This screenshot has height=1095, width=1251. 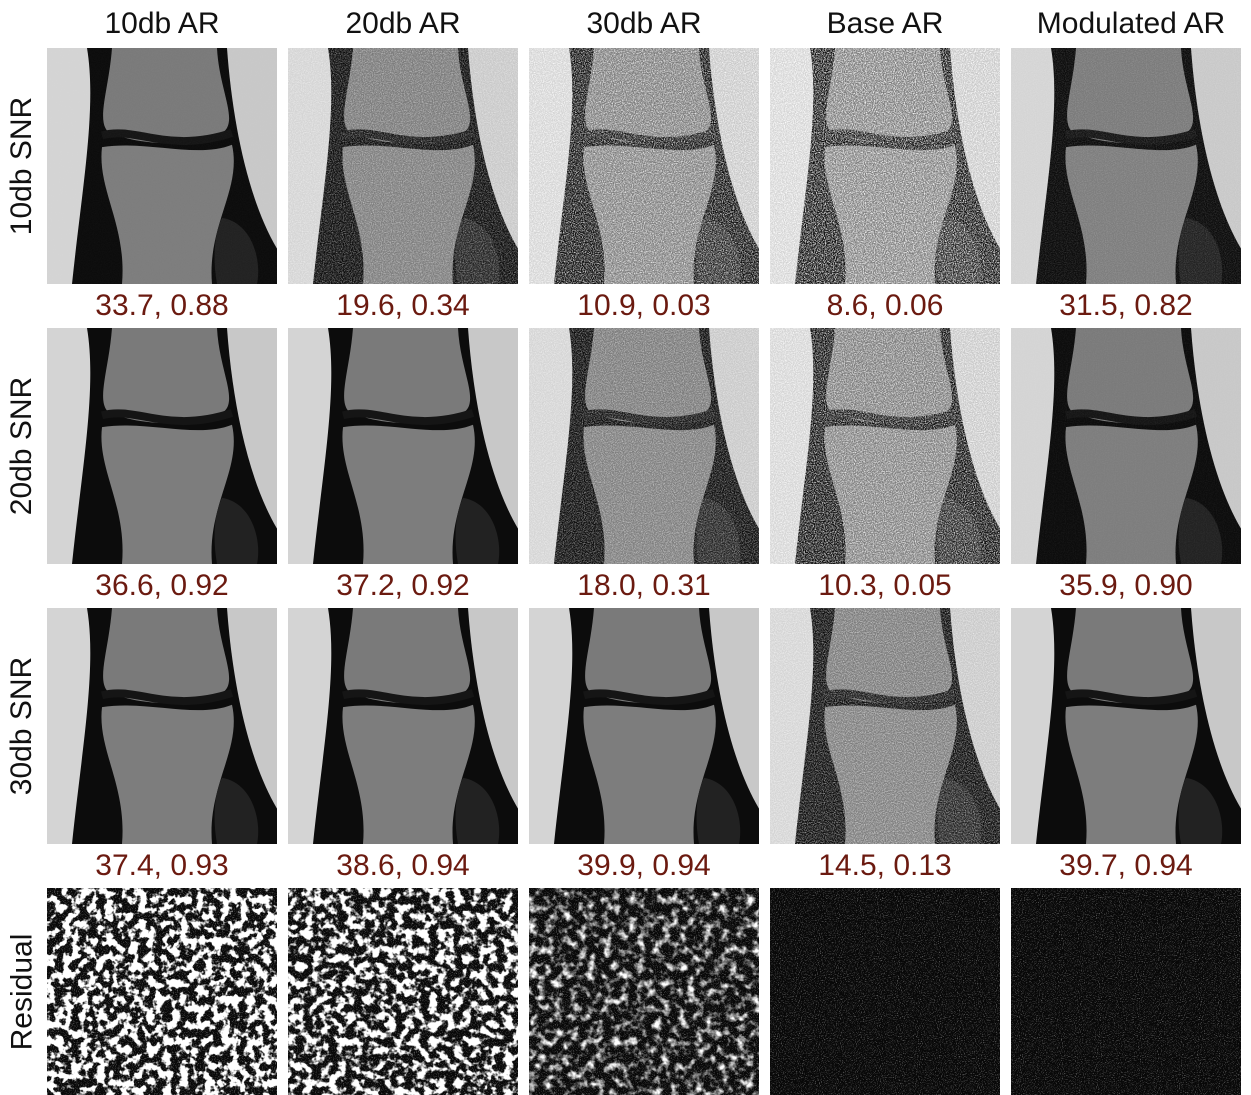 I want to click on metric-psnr-ssim: 19.6, 0.34, so click(x=403, y=305).